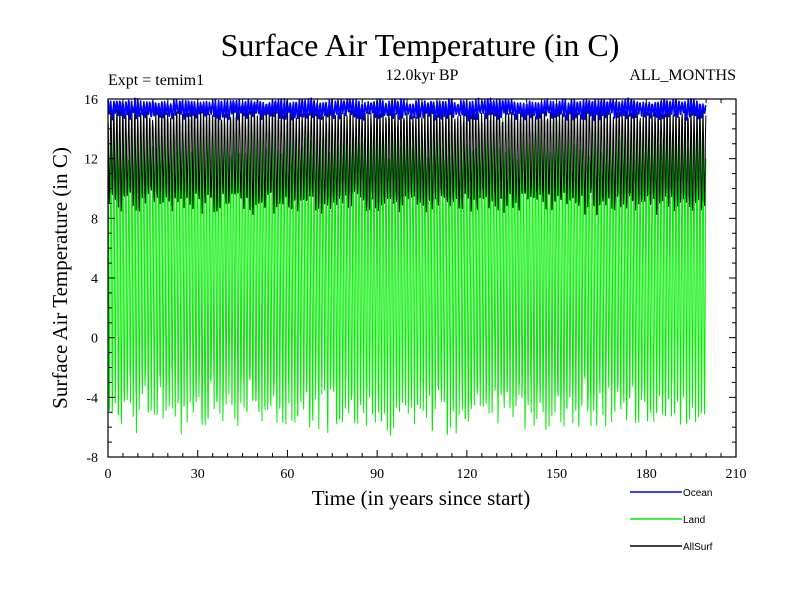 The width and height of the screenshot is (800, 600). I want to click on y-tick-label: 0, so click(94, 339).